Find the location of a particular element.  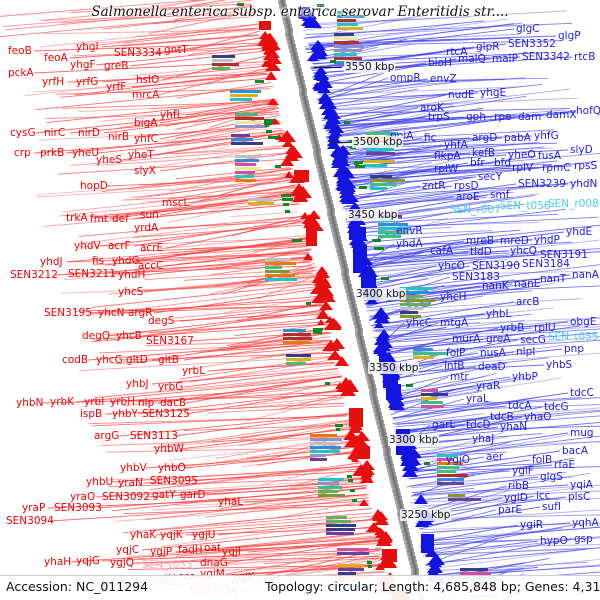

gene-label-forward: folB is located at coordinates (542, 460).